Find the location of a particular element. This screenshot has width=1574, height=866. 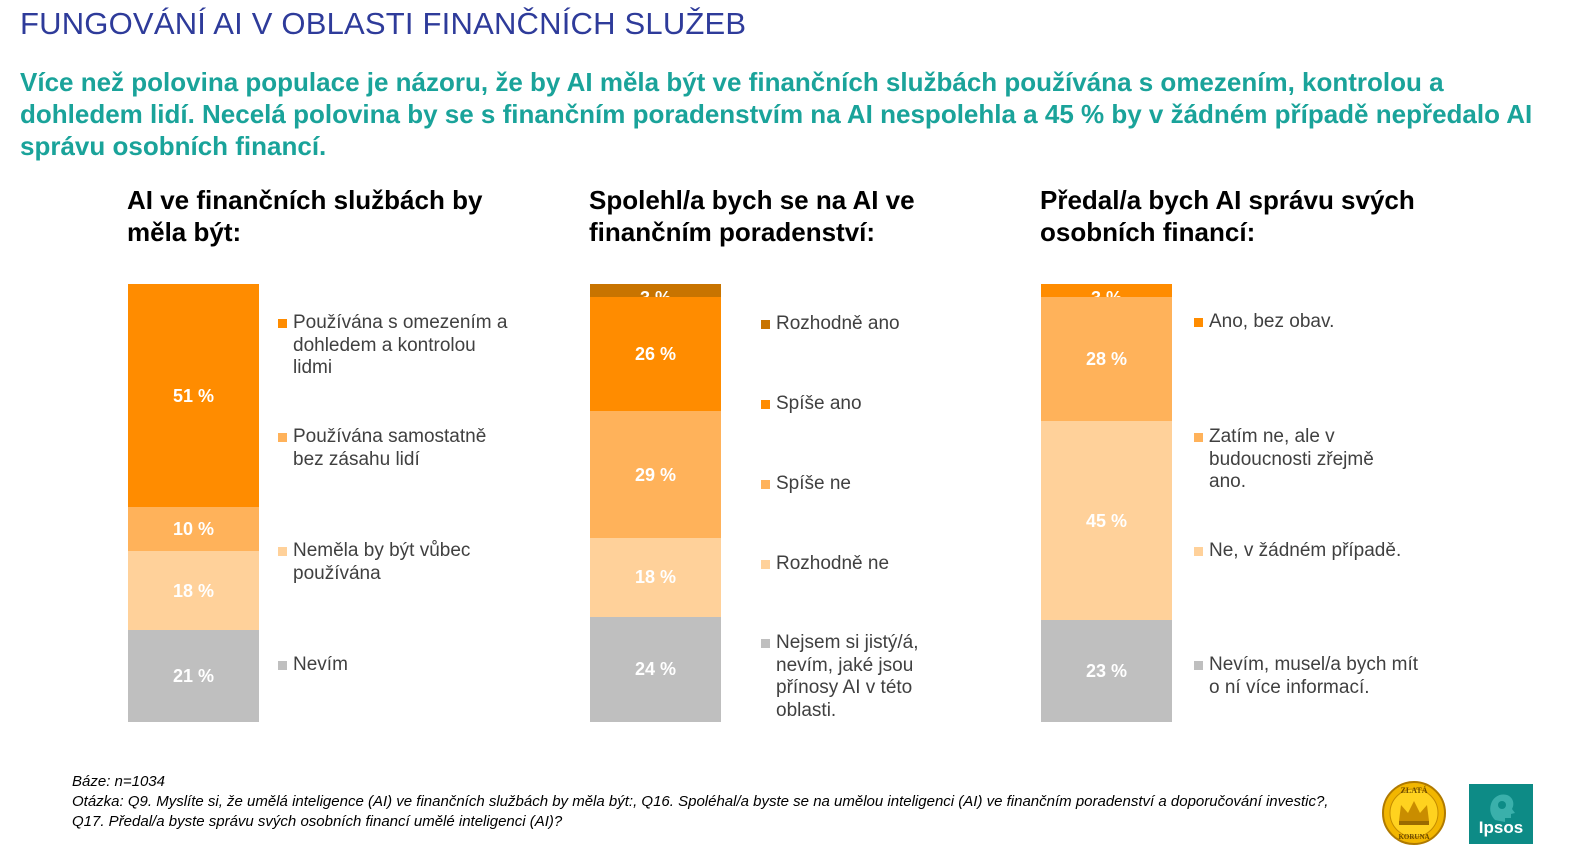

chart-3-stacked-bar: 3 %28 %45 %23 % is located at coordinates (1106, 503).